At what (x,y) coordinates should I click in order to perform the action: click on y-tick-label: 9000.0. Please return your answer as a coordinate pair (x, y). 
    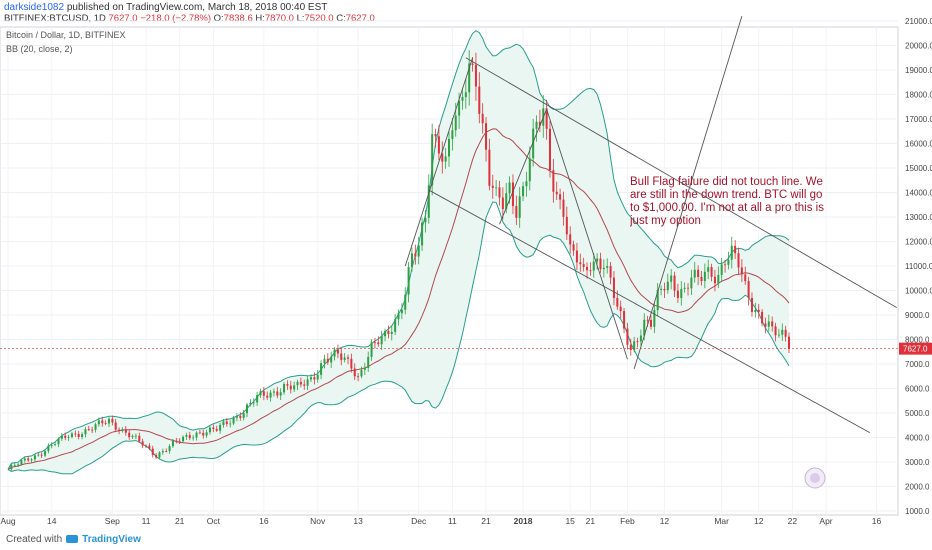
    Looking at the image, I should click on (917, 315).